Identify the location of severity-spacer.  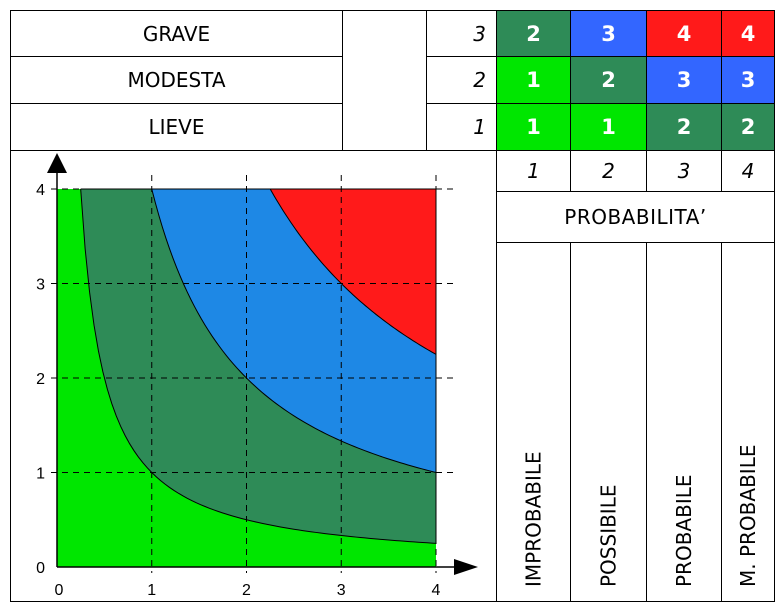
(384, 80).